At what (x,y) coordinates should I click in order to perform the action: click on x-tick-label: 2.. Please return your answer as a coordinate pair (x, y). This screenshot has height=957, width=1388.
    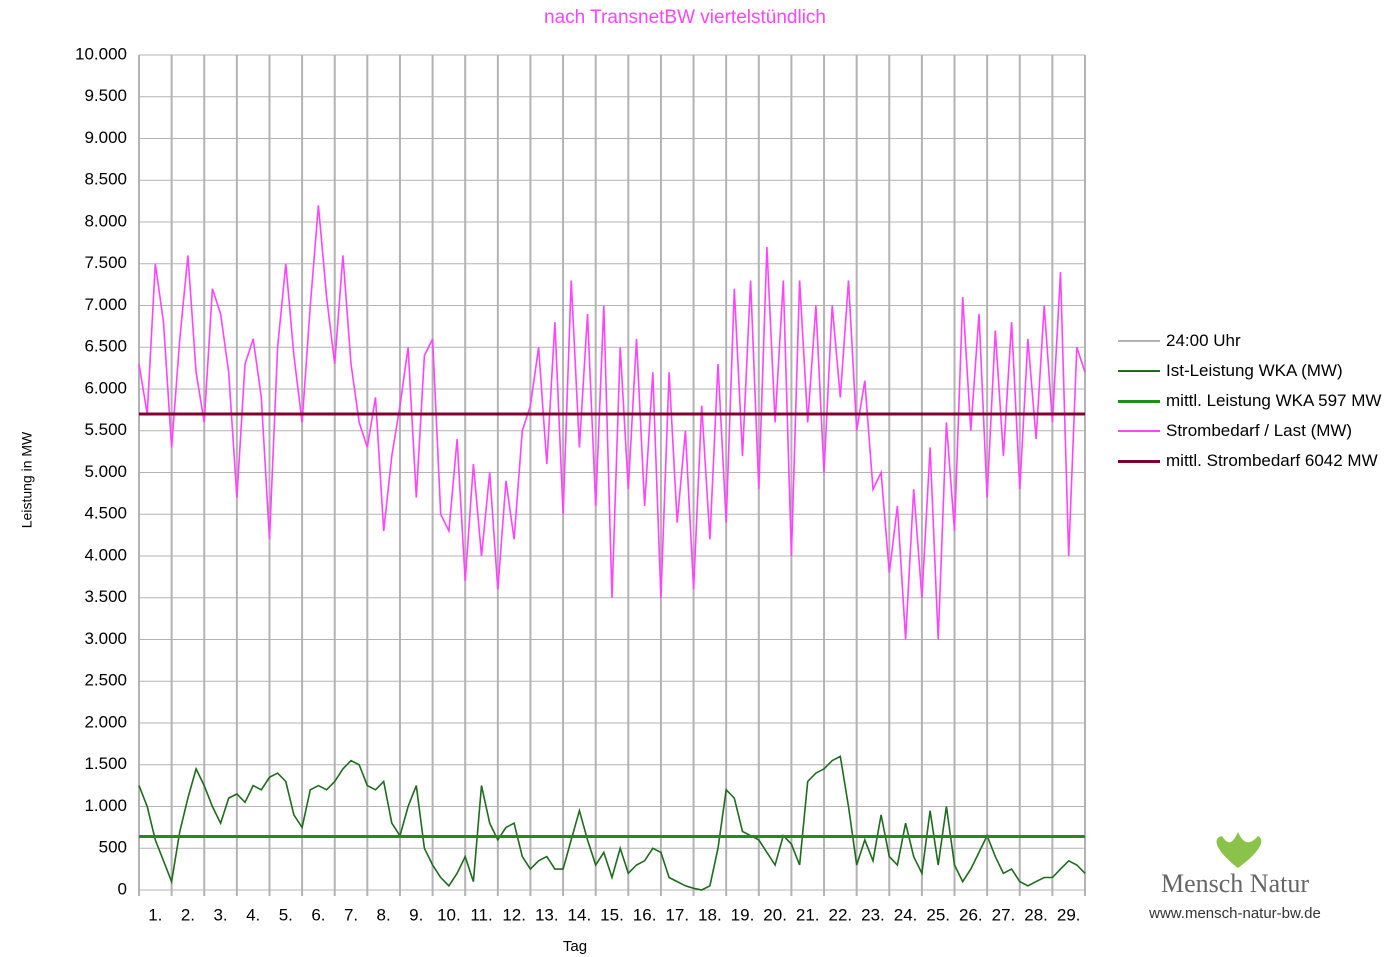
    Looking at the image, I should click on (188, 914).